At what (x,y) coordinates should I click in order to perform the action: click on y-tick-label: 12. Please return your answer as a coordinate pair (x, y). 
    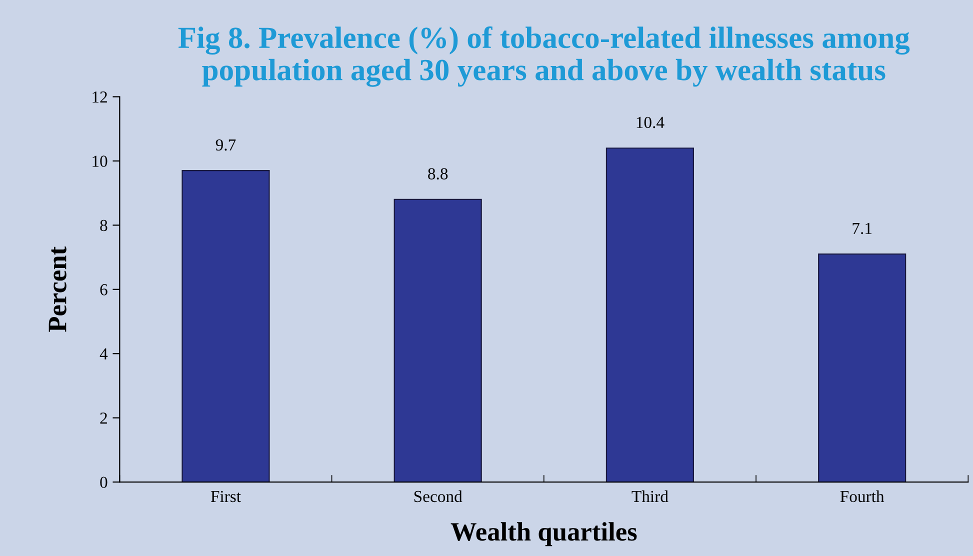
    Looking at the image, I should click on (99, 97).